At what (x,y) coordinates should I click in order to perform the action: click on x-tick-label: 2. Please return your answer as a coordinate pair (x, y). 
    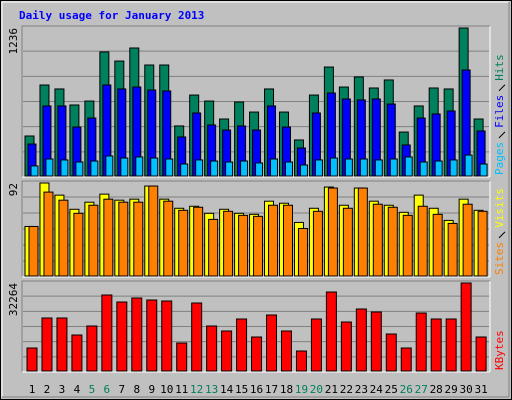
    Looking at the image, I should click on (47, 389).